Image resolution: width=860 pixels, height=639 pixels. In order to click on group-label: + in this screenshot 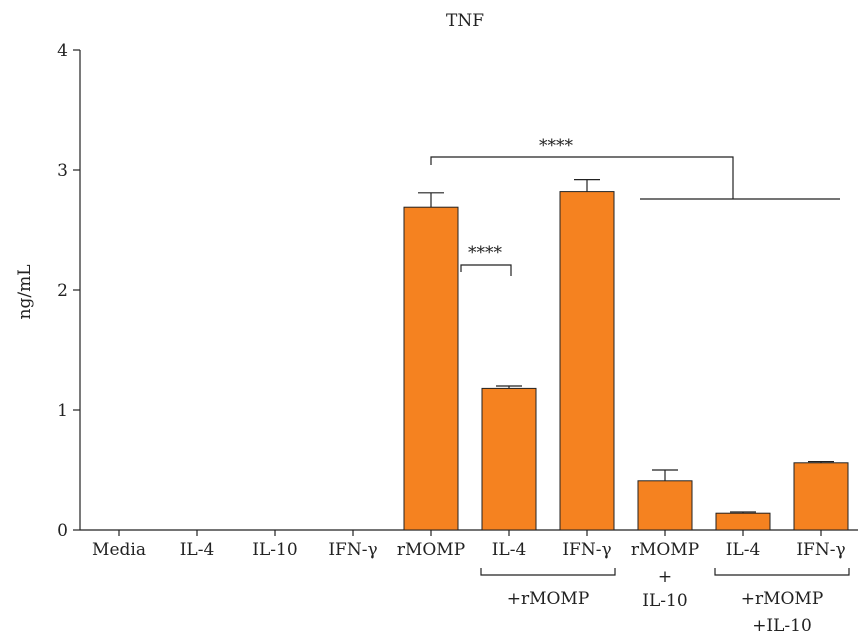, I will do `click(665, 577)`.